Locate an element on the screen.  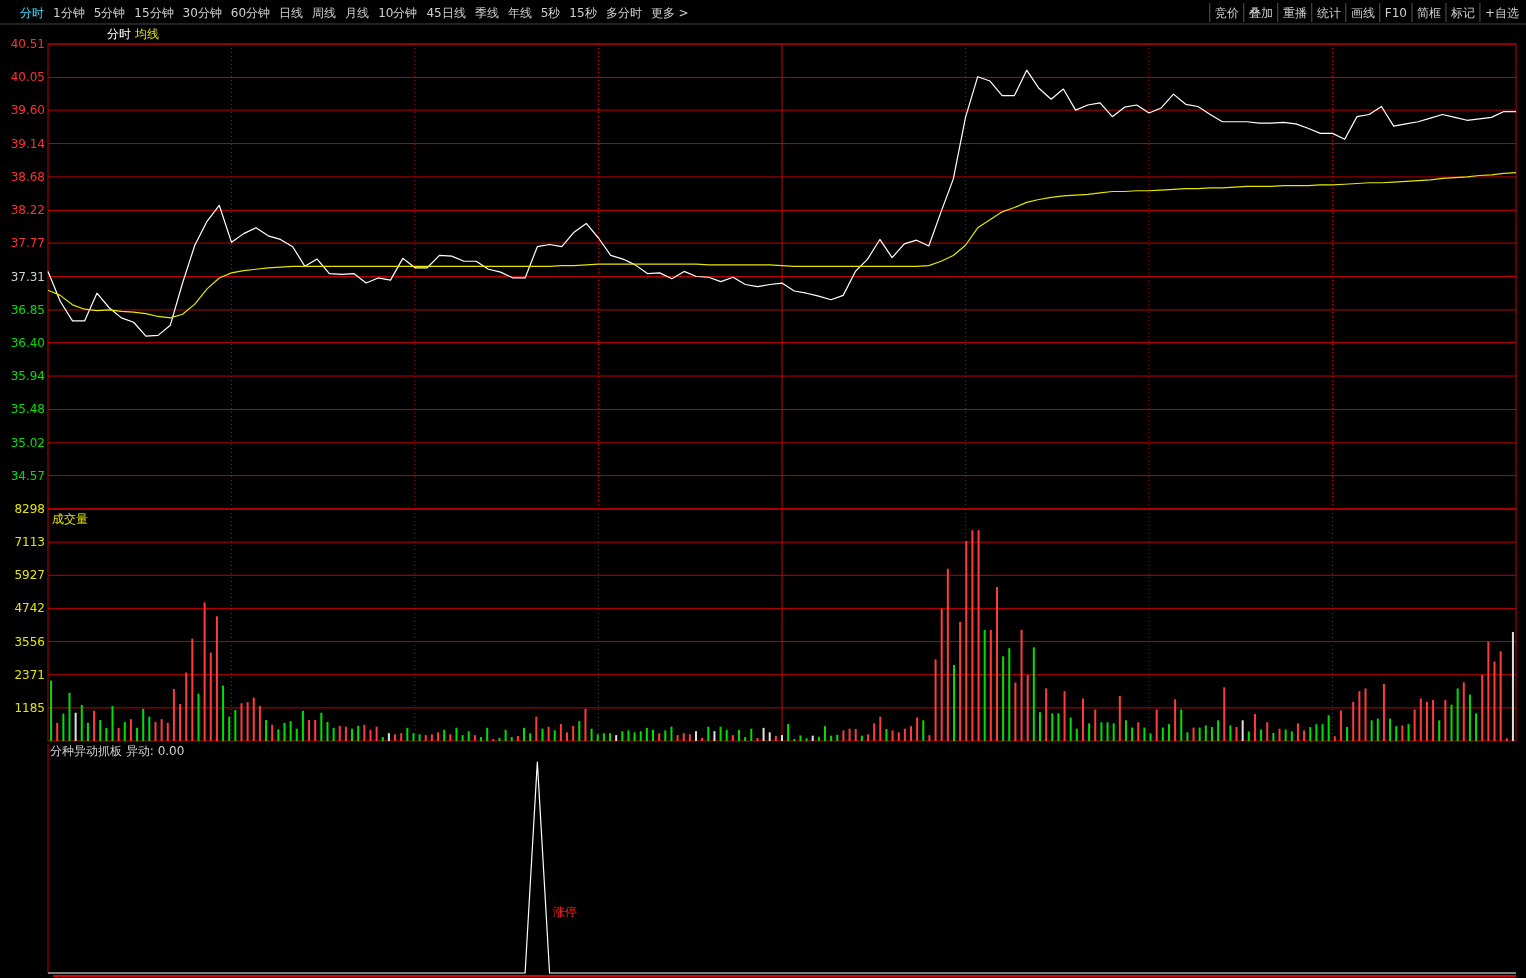
y-tick-label: 37.77 is located at coordinates (27, 243).